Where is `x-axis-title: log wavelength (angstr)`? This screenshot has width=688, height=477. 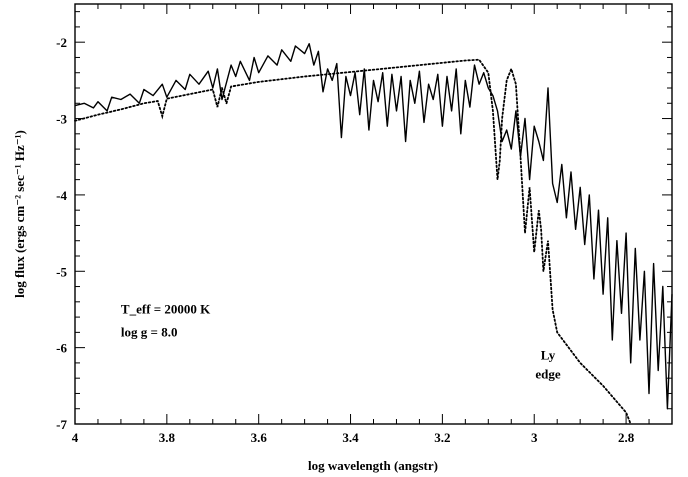 x-axis-title: log wavelength (angstr) is located at coordinates (373, 465).